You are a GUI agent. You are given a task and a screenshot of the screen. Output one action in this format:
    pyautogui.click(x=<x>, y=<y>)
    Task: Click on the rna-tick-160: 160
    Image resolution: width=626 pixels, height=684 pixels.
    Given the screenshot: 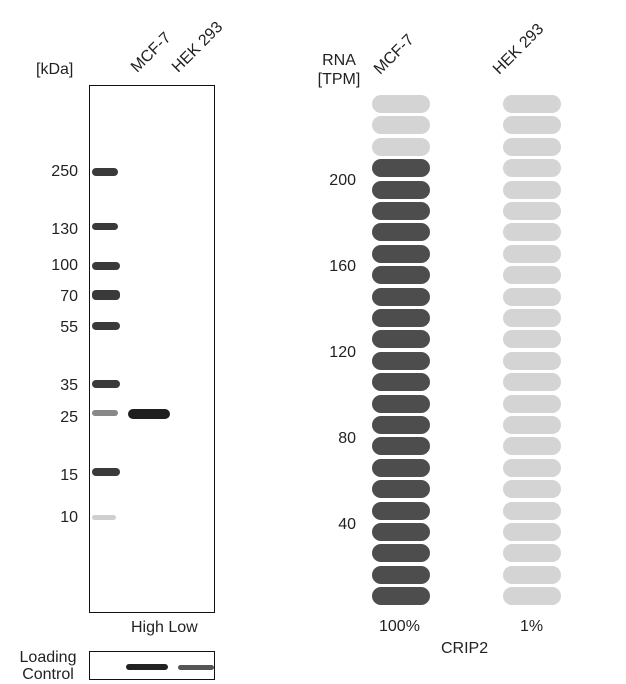 What is the action you would take?
    pyautogui.click(x=342, y=266)
    